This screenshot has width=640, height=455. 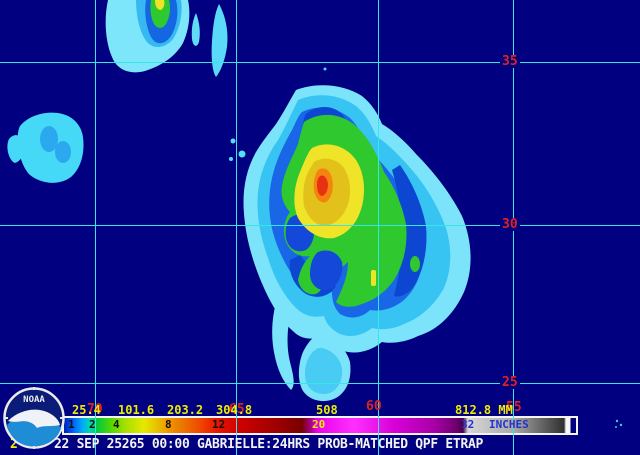 What do you see at coordinates (219, 424) in the screenshot?
I see `inch-label-12: 12` at bounding box center [219, 424].